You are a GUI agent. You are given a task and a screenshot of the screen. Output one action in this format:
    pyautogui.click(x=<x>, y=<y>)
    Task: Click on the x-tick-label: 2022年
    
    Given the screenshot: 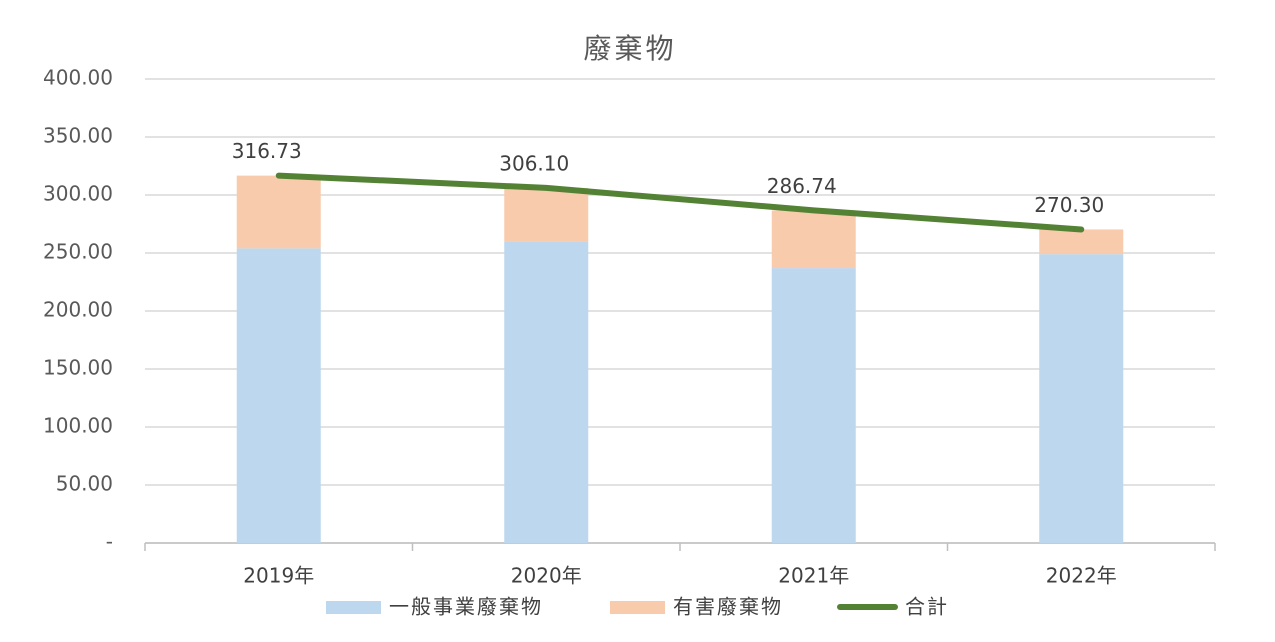 What is the action you would take?
    pyautogui.click(x=1081, y=576)
    